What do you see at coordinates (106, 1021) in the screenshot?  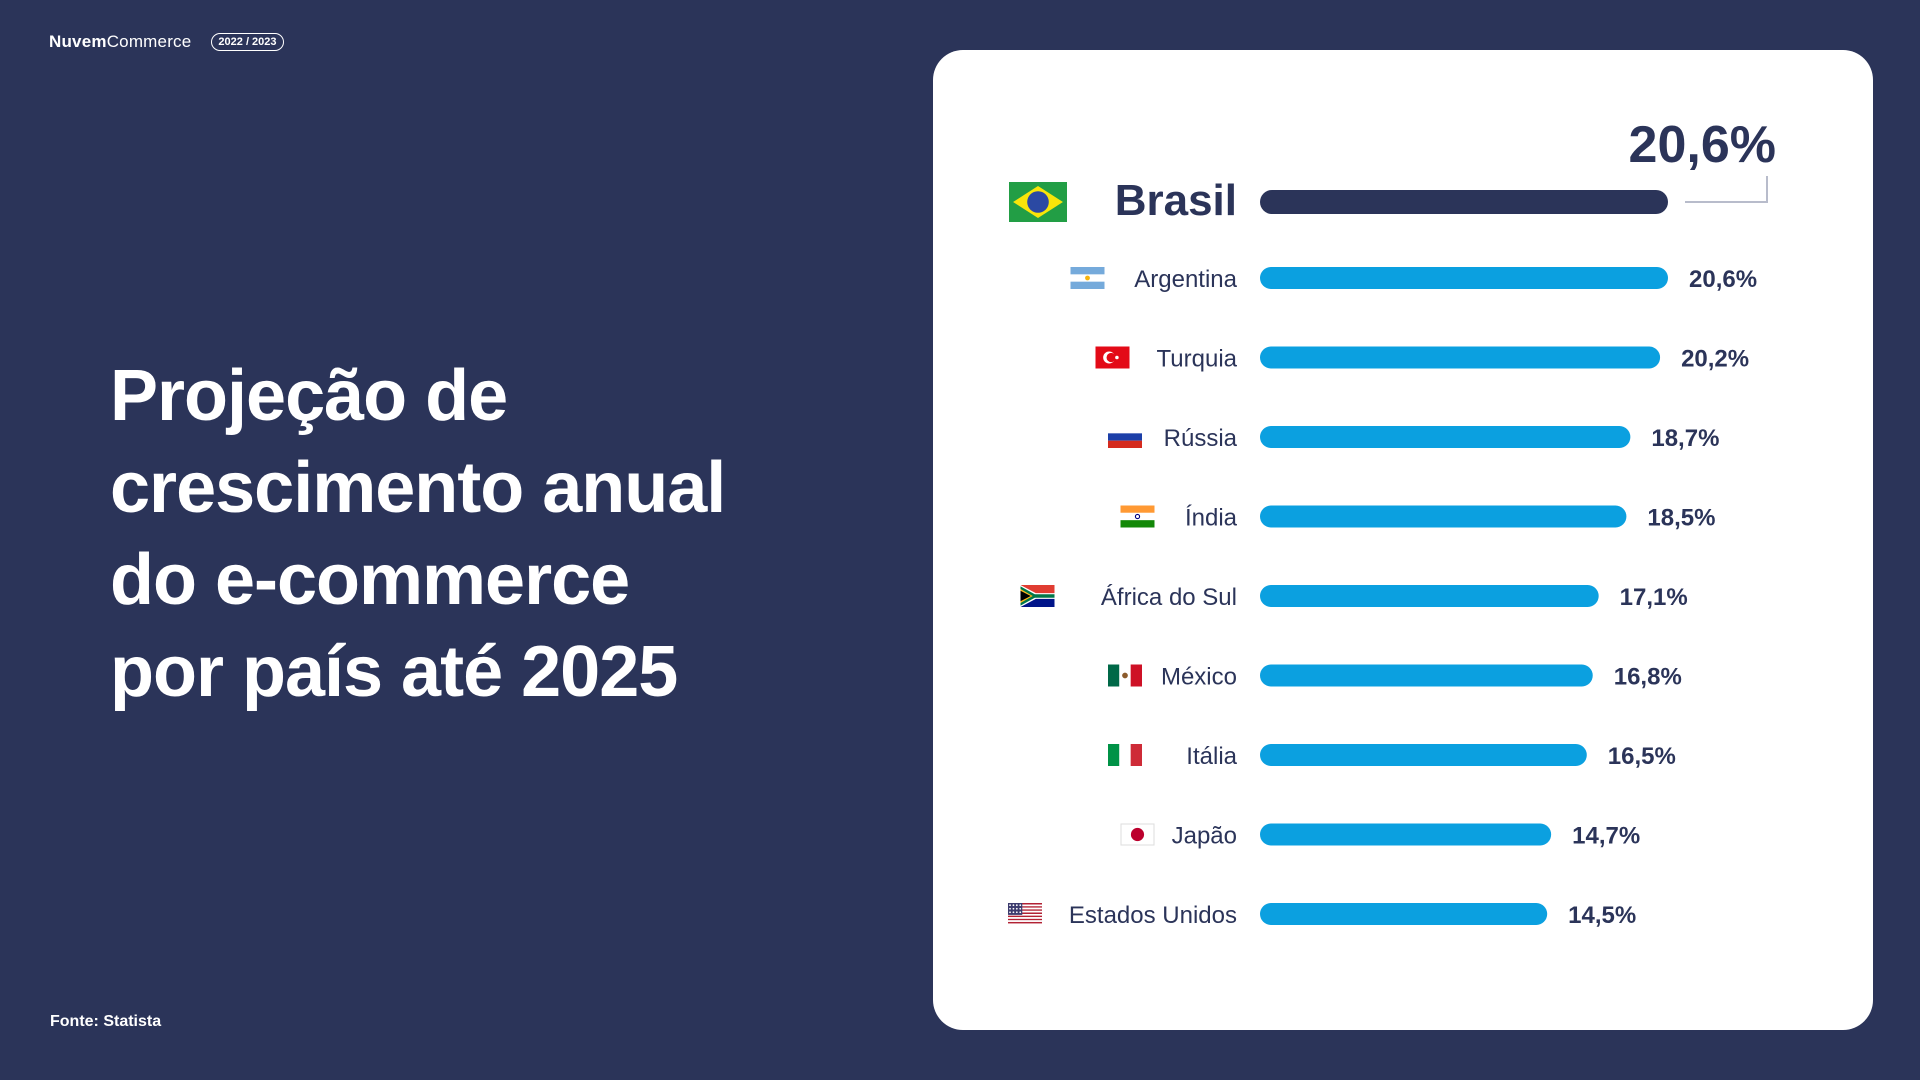 I see `source-note: Fonte: Statista` at bounding box center [106, 1021].